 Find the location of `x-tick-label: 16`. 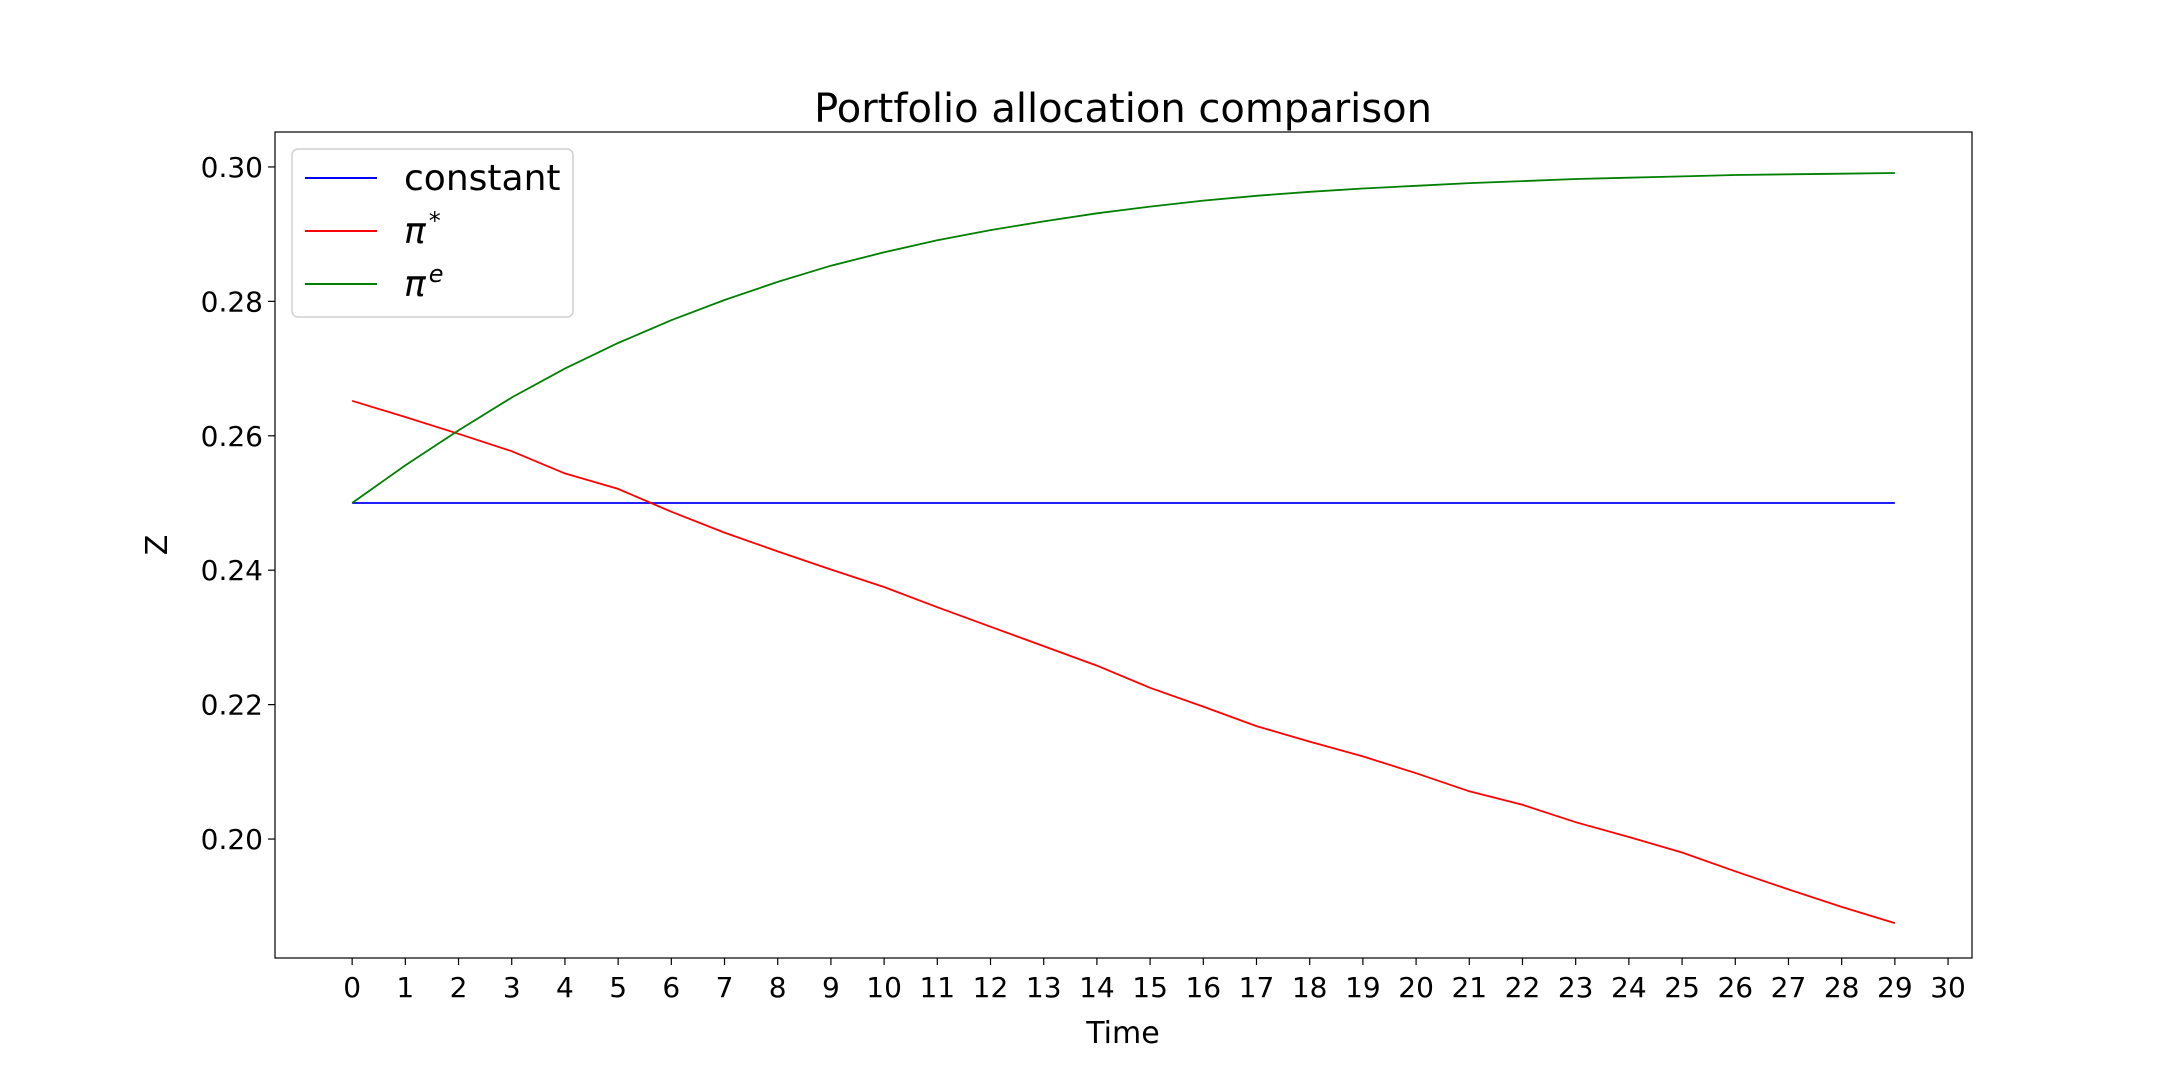

x-tick-label: 16 is located at coordinates (1203, 987).